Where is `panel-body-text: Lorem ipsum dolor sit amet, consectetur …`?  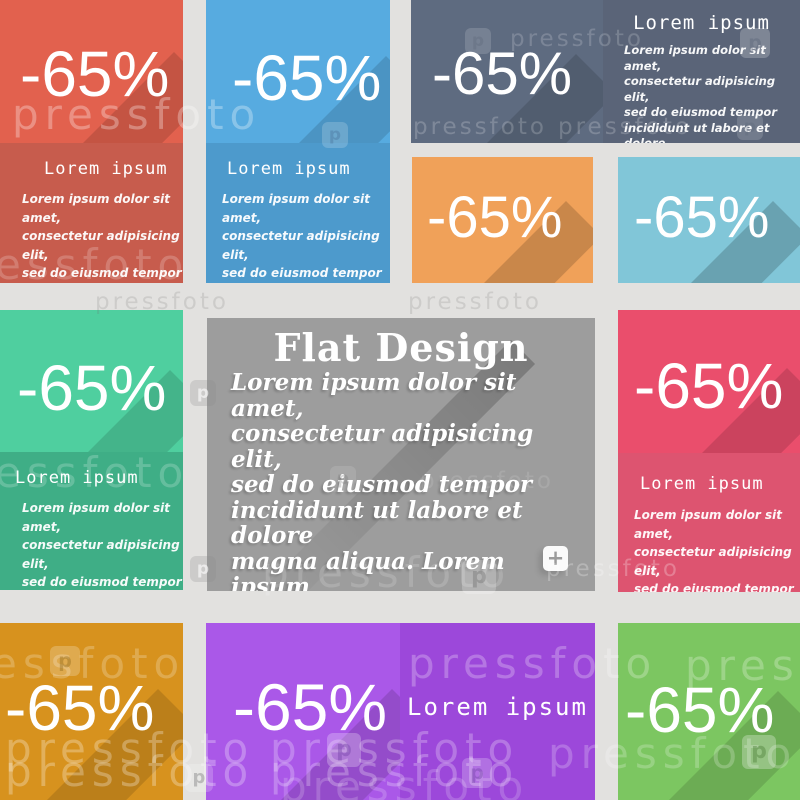 panel-body-text: Lorem ipsum dolor sit amet, consectetur … is located at coordinates (382, 480).